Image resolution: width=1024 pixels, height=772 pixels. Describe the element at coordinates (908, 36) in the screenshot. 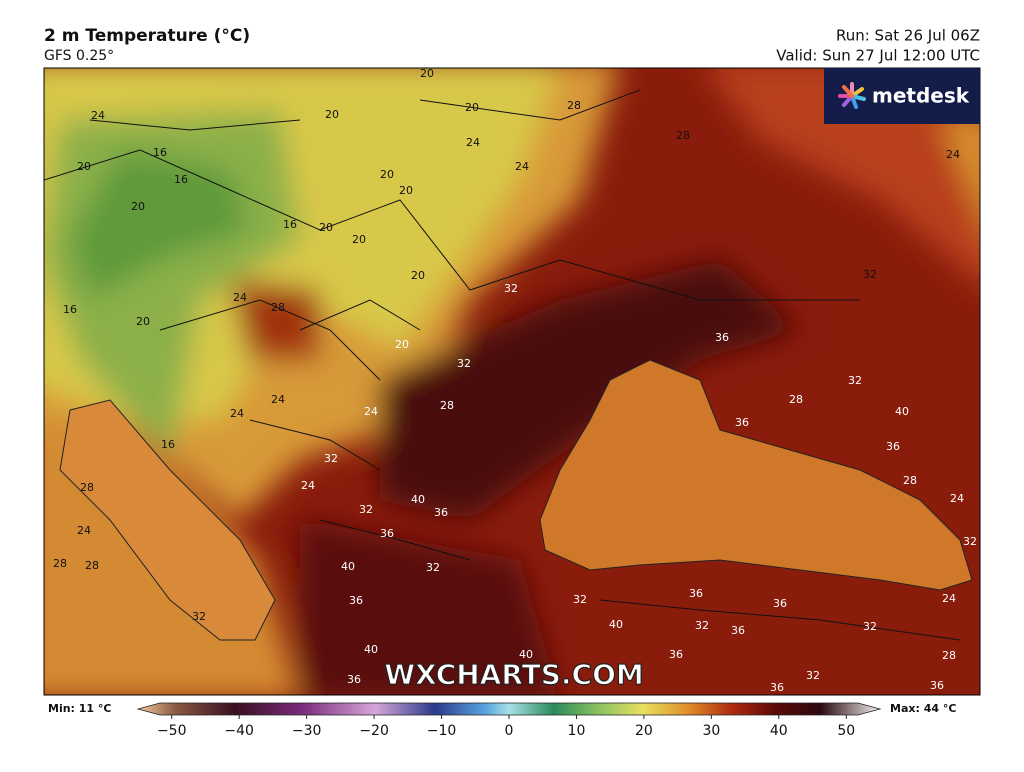

I see `run-time: Run: Sat 26 Jul 06Z` at that location.